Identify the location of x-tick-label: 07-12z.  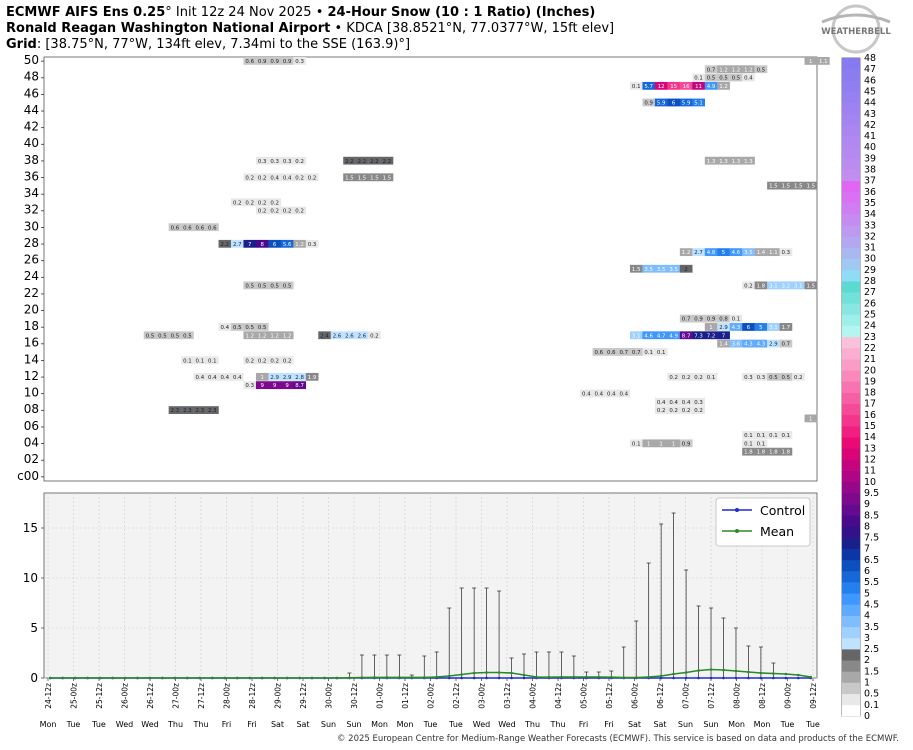
(711, 696).